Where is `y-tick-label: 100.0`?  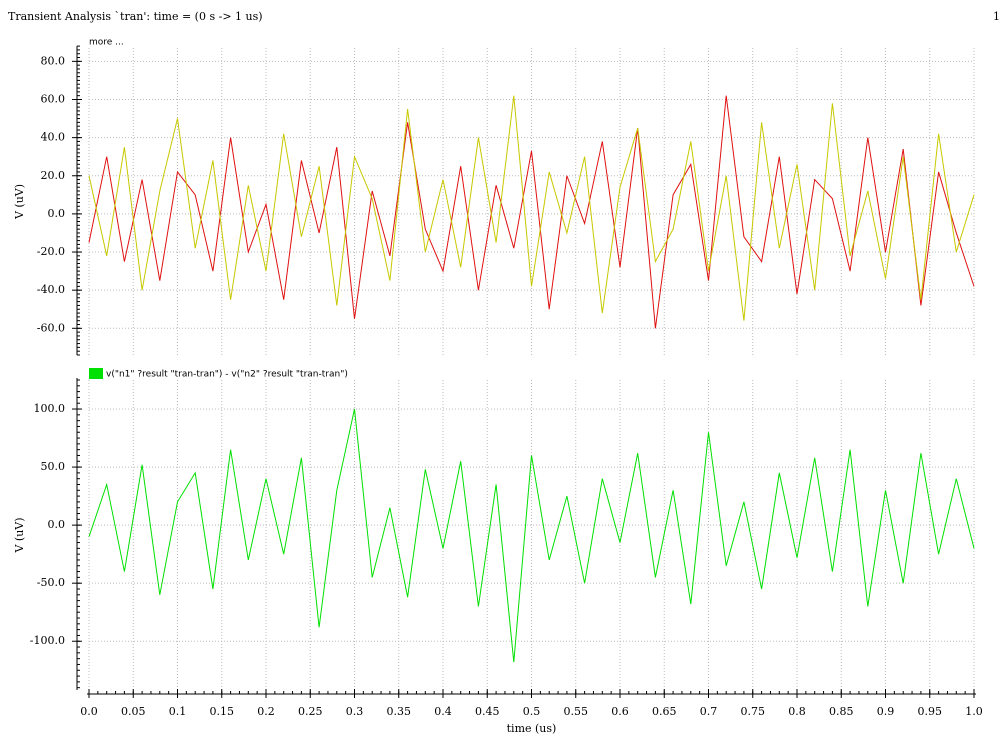
y-tick-label: 100.0 is located at coordinates (50, 408).